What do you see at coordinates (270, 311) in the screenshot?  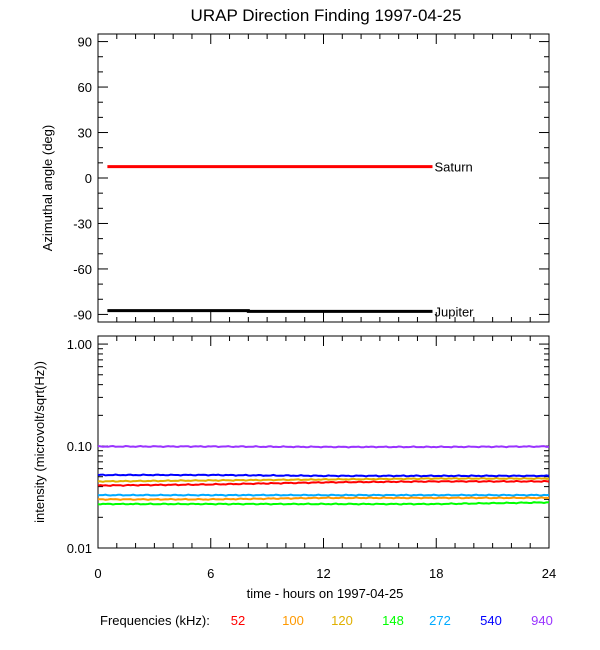 I see `series-line-jupiter` at bounding box center [270, 311].